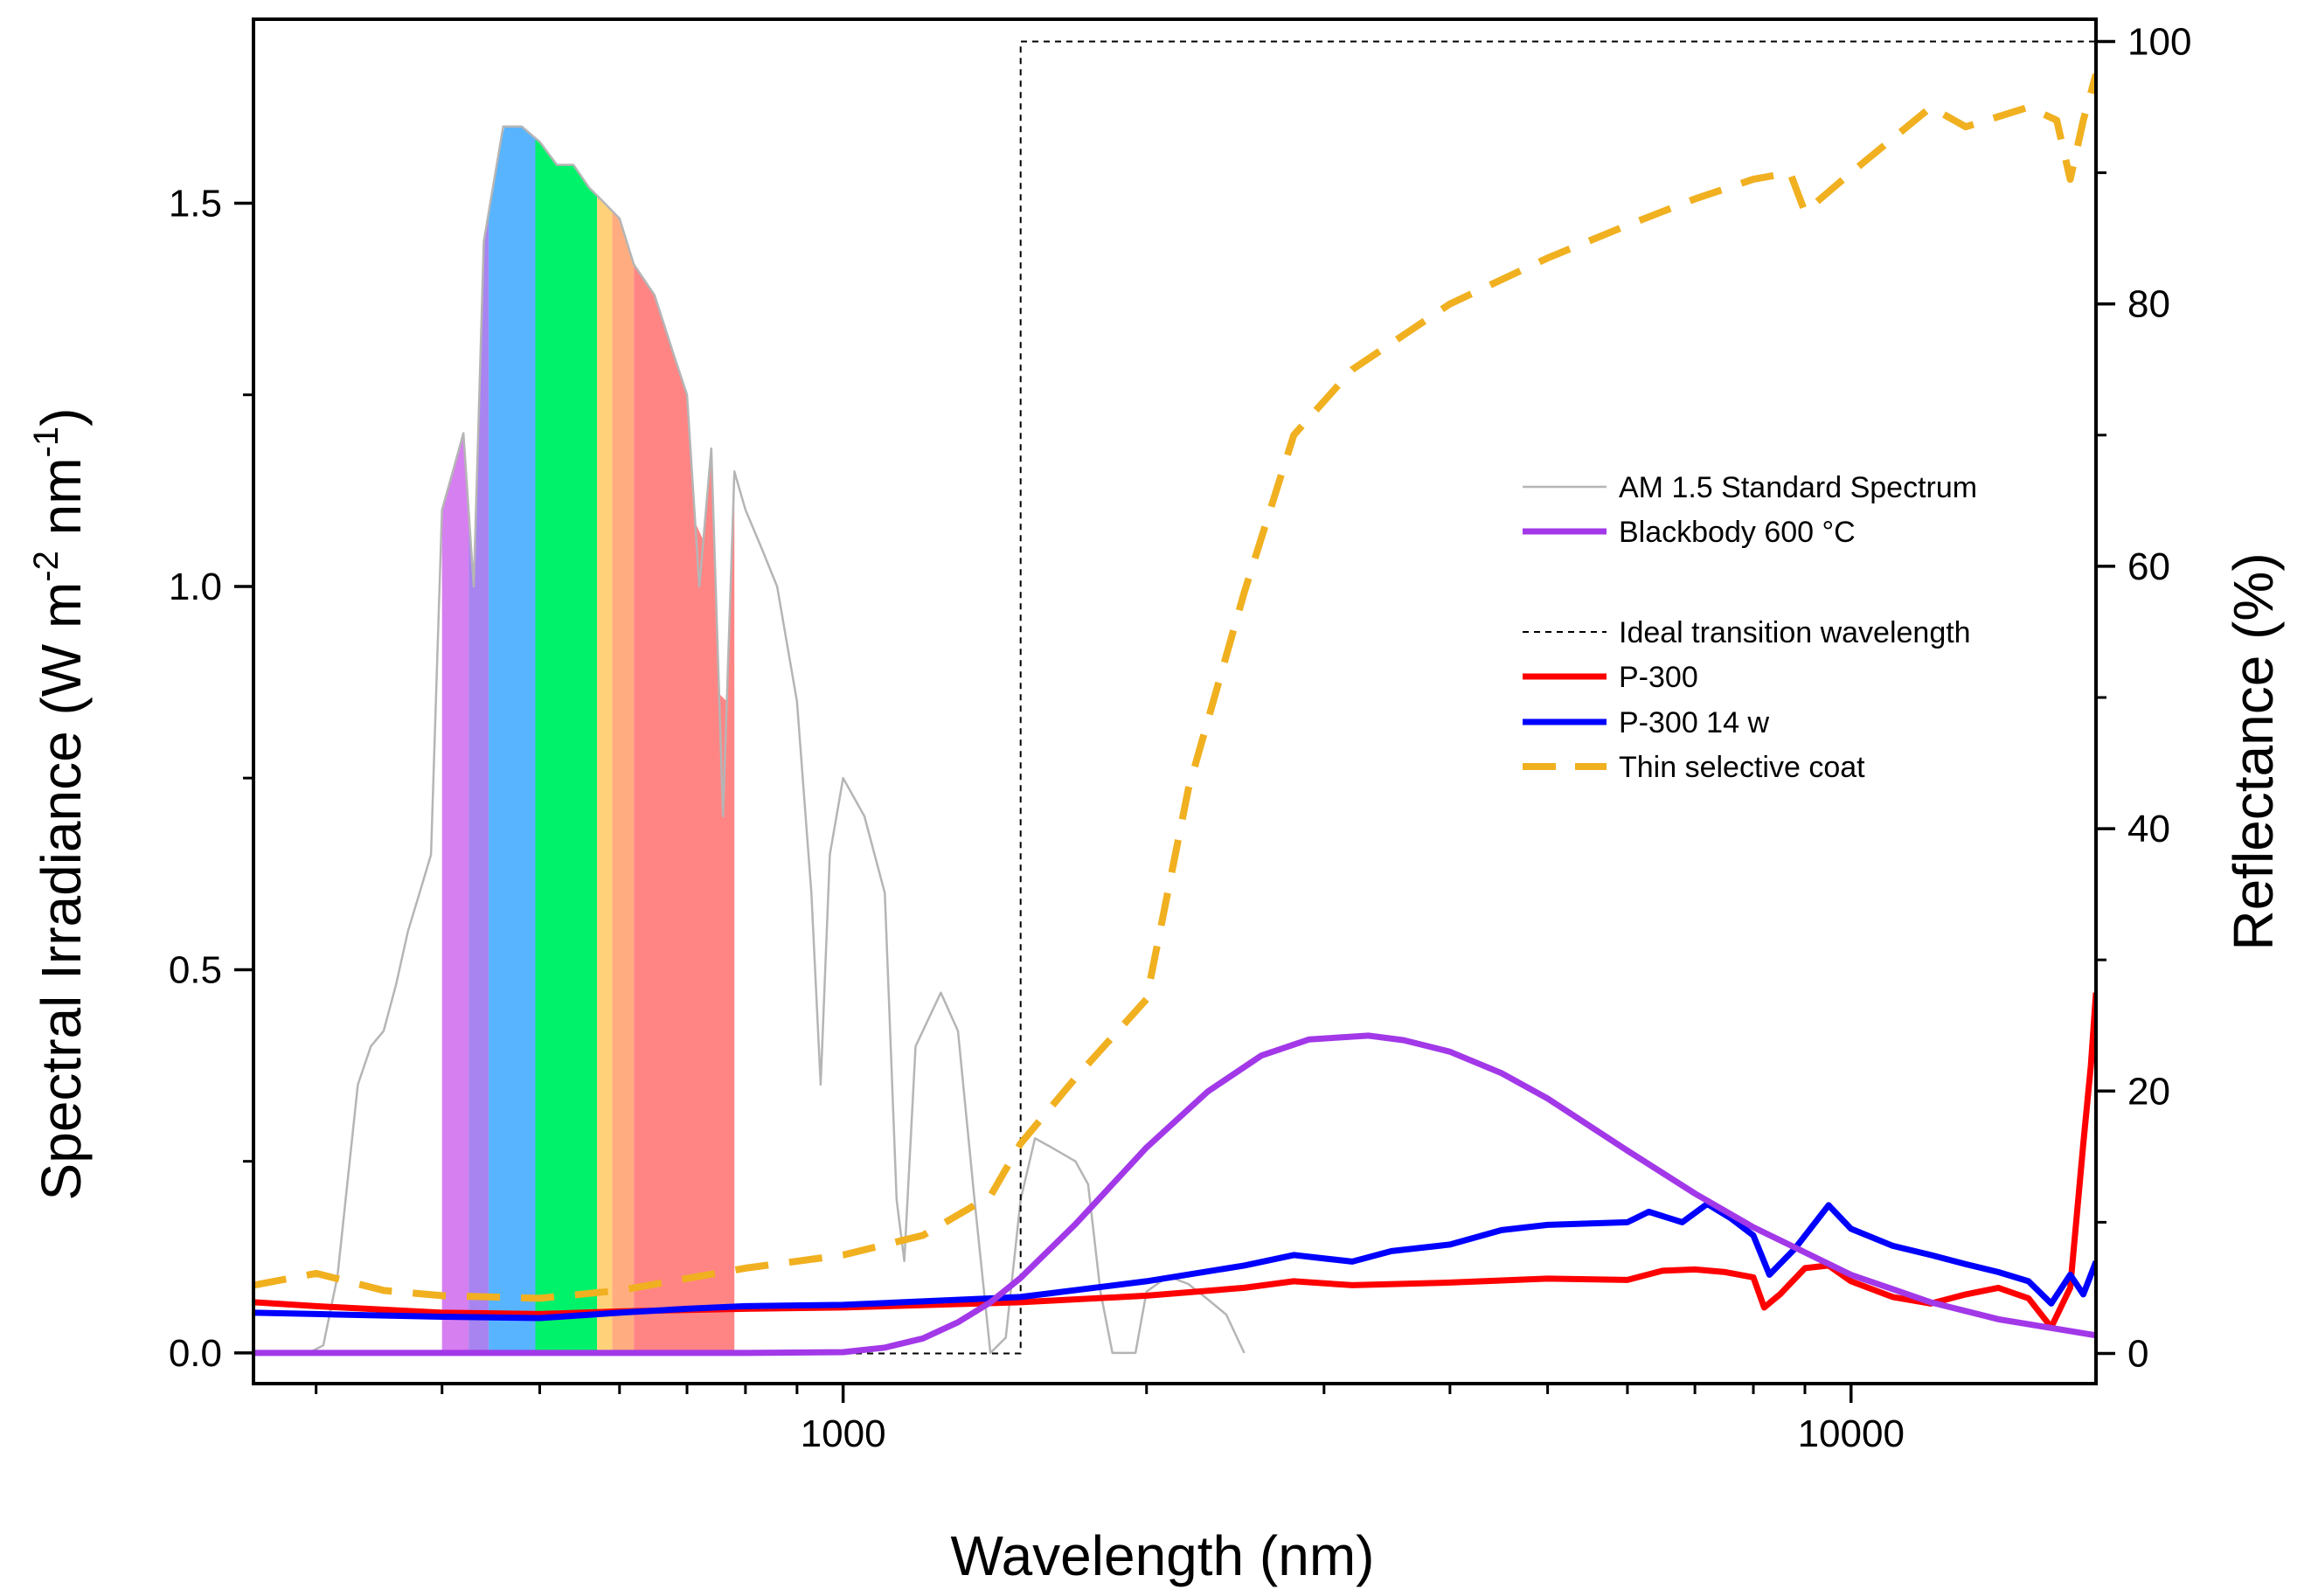 The height and width of the screenshot is (1596, 2318). Describe the element at coordinates (195, 1353) in the screenshot. I see `y-left-tick-label: 0.0` at that location.